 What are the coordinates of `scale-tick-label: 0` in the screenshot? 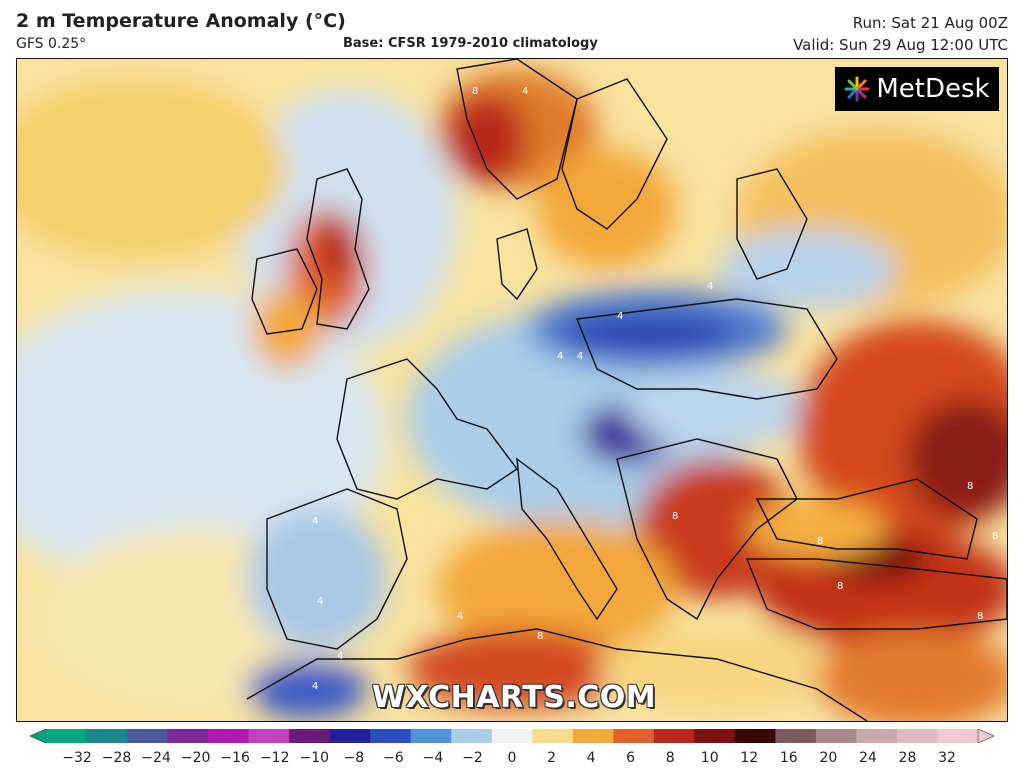 It's located at (512, 758).